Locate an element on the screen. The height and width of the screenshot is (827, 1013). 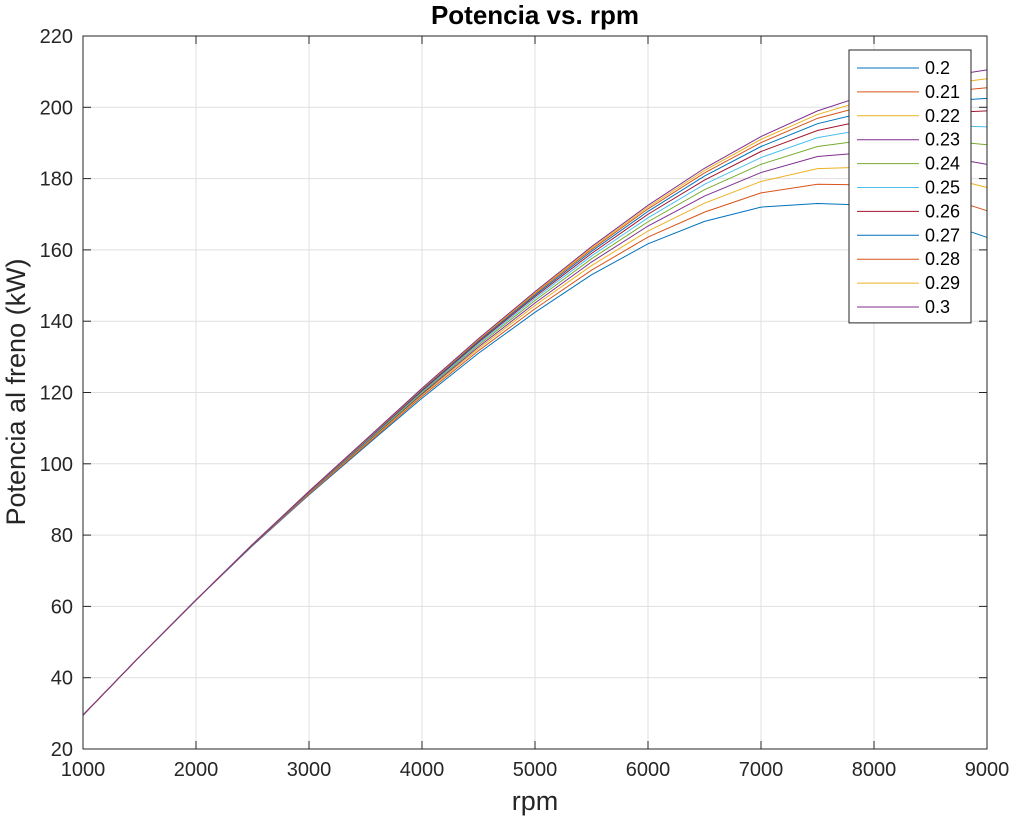
legend-box is located at coordinates (910, 186).